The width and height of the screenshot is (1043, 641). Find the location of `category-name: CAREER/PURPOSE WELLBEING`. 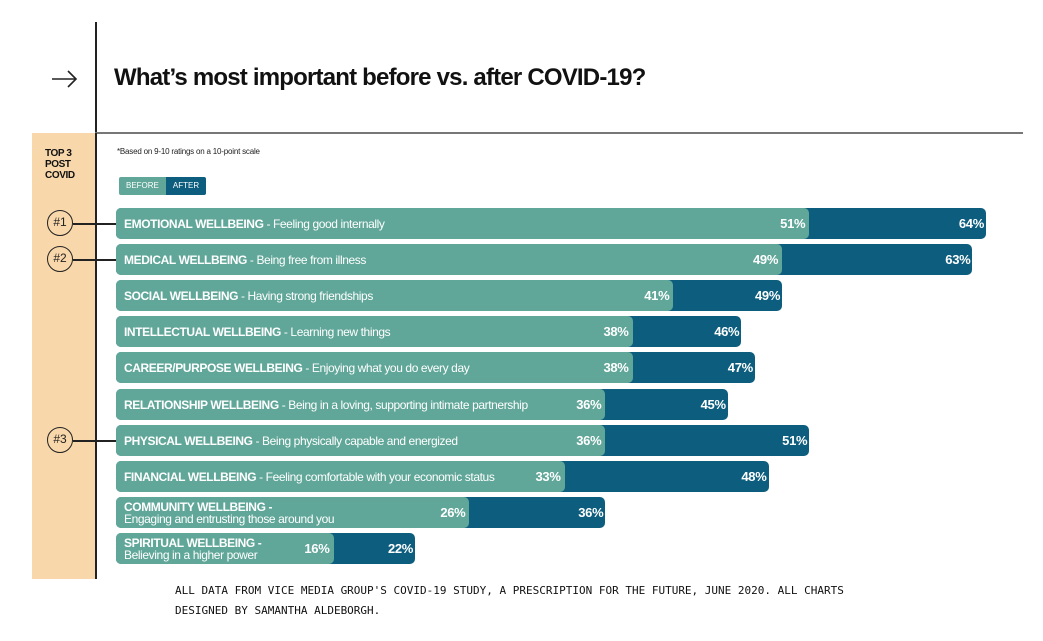

category-name: CAREER/PURPOSE WELLBEING is located at coordinates (213, 367).